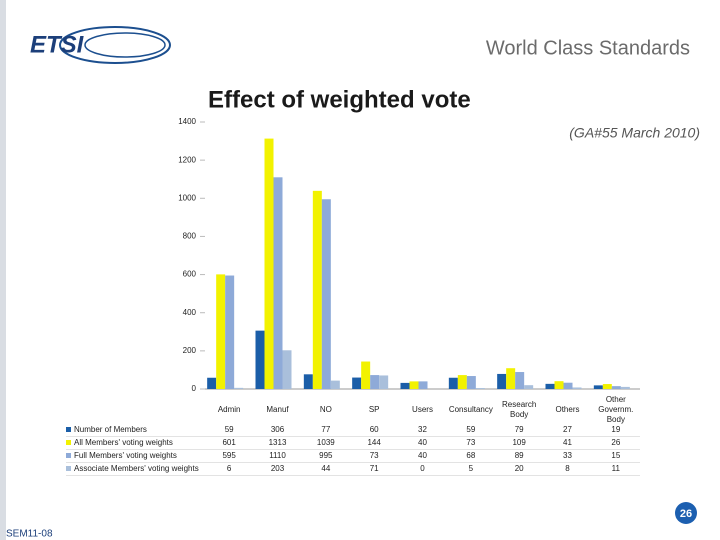 This screenshot has height=540, width=720. Describe the element at coordinates (229, 442) in the screenshot. I see `table-cell: 601` at that location.